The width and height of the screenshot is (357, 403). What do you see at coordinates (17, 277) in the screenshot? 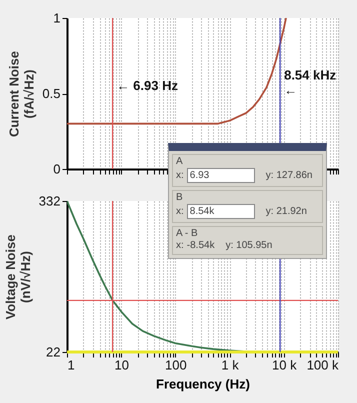
I see `y-axis-title: Voltage Noise (nV/√Hz)` at bounding box center [17, 277].